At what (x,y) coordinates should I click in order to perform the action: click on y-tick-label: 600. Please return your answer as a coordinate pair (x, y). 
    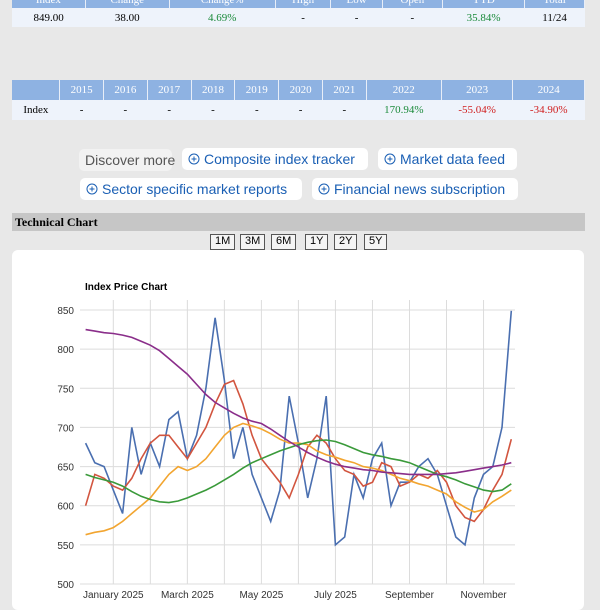
    Looking at the image, I should click on (65, 507).